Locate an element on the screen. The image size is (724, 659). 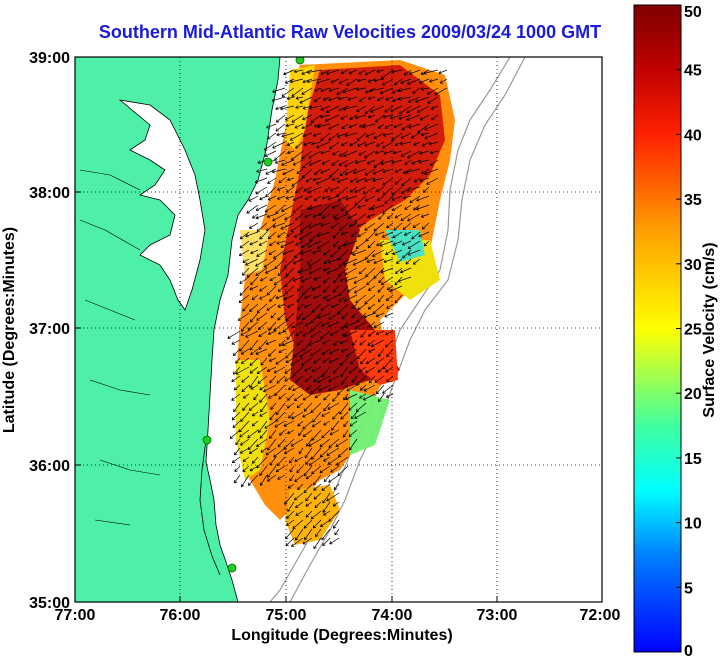
colorbar-tick-label: 5 is located at coordinates (688, 588).